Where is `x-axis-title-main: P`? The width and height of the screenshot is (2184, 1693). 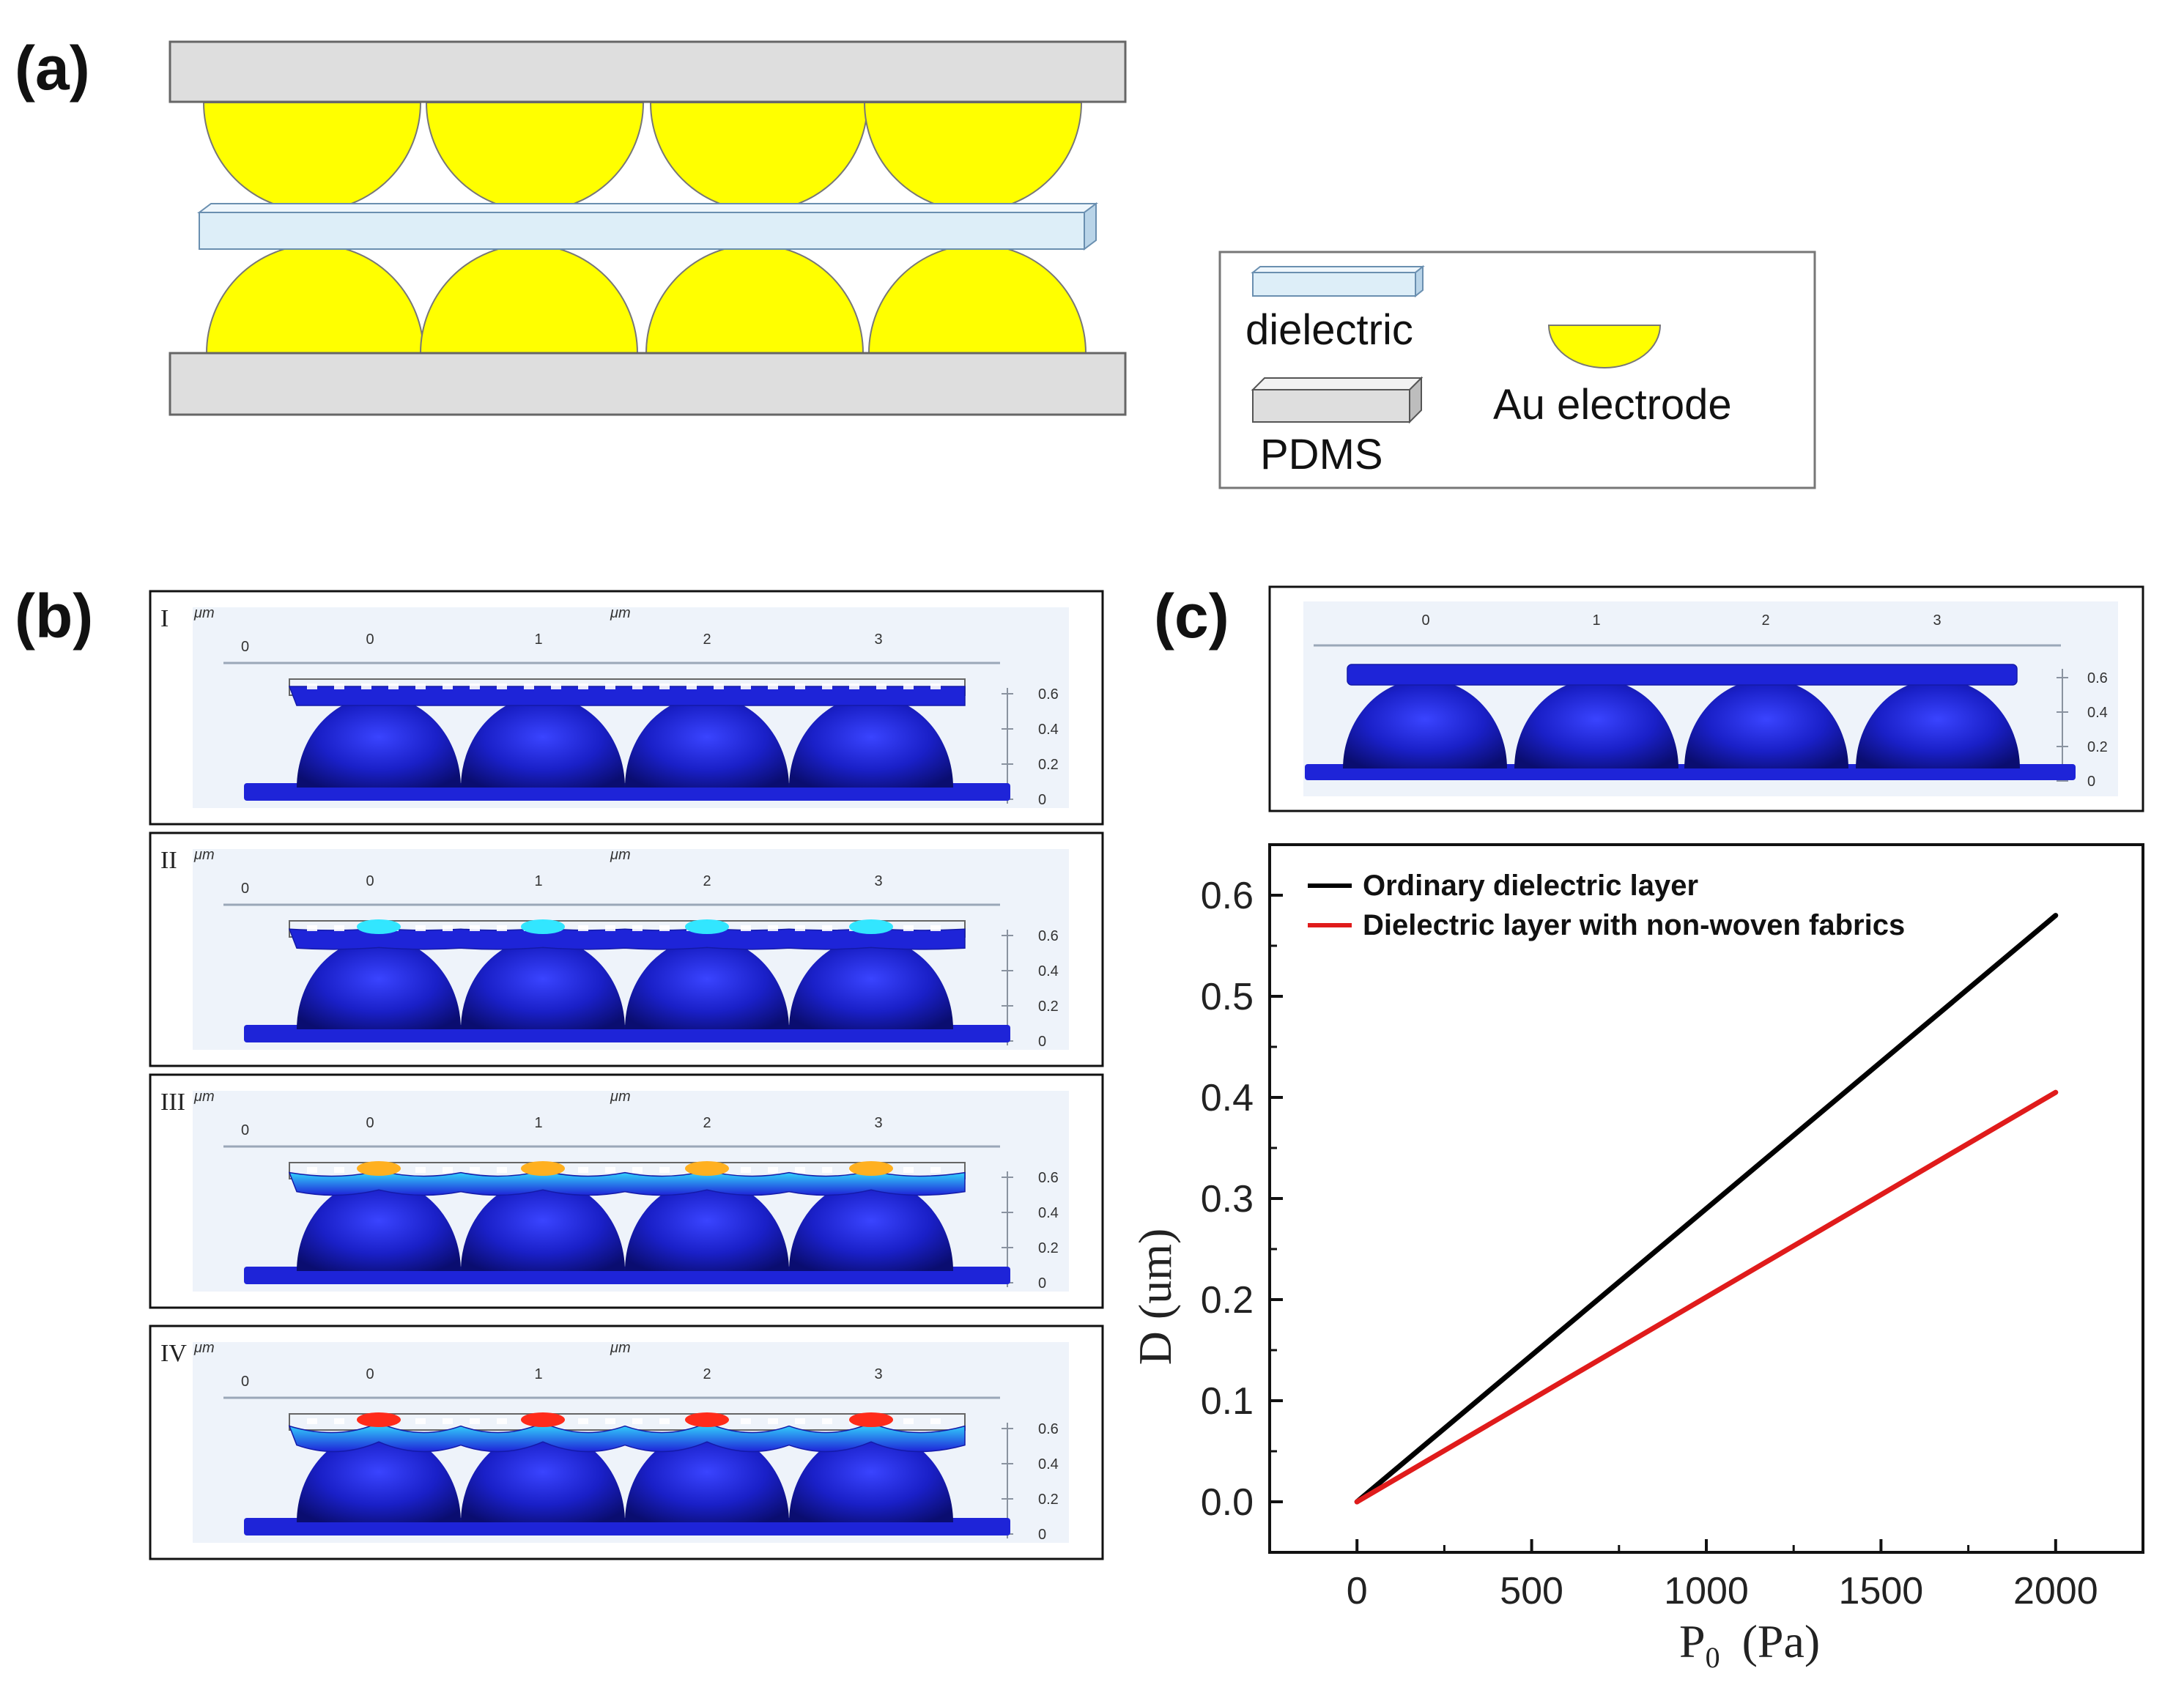
x-axis-title-main: P is located at coordinates (1693, 1641).